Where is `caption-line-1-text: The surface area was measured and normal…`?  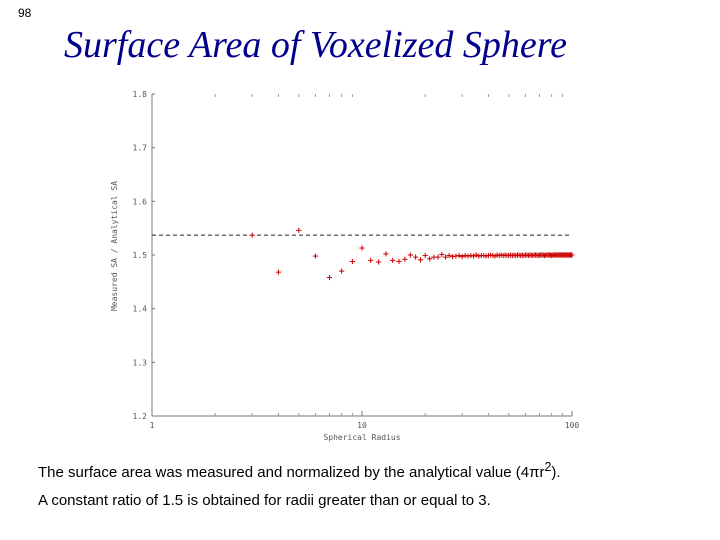 caption-line-1-text: The surface area was measured and normal… is located at coordinates (284, 472).